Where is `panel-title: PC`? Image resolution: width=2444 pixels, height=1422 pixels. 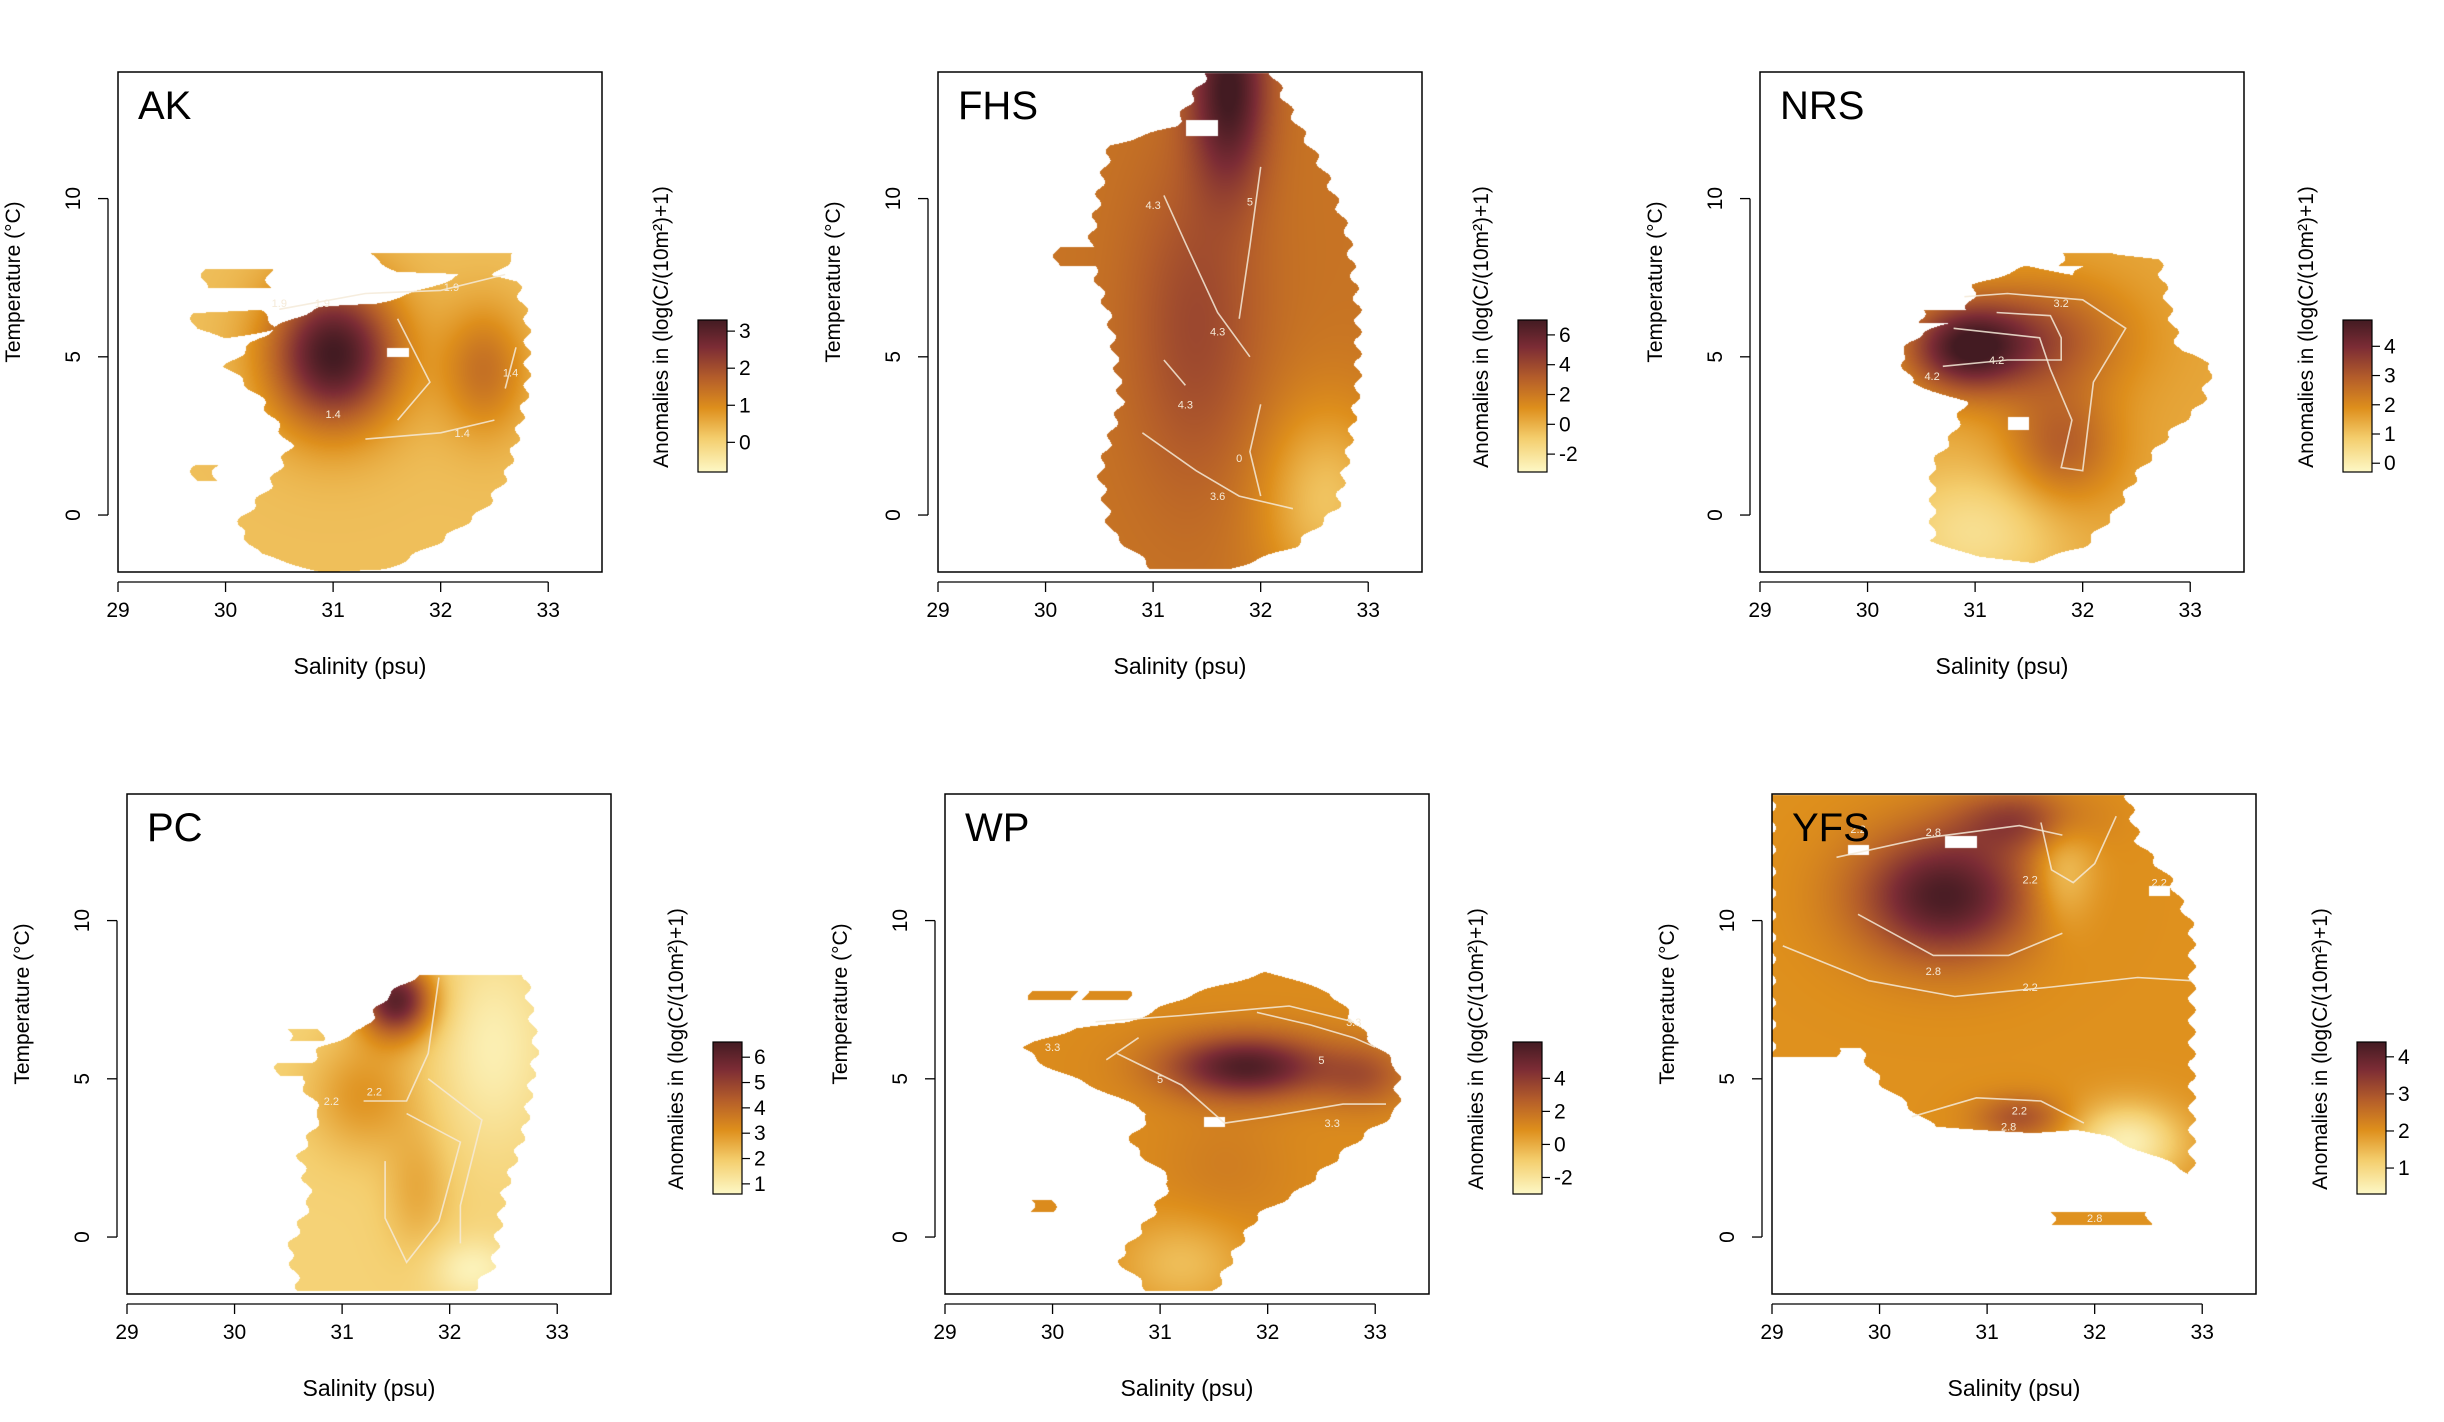 panel-title: PC is located at coordinates (175, 828).